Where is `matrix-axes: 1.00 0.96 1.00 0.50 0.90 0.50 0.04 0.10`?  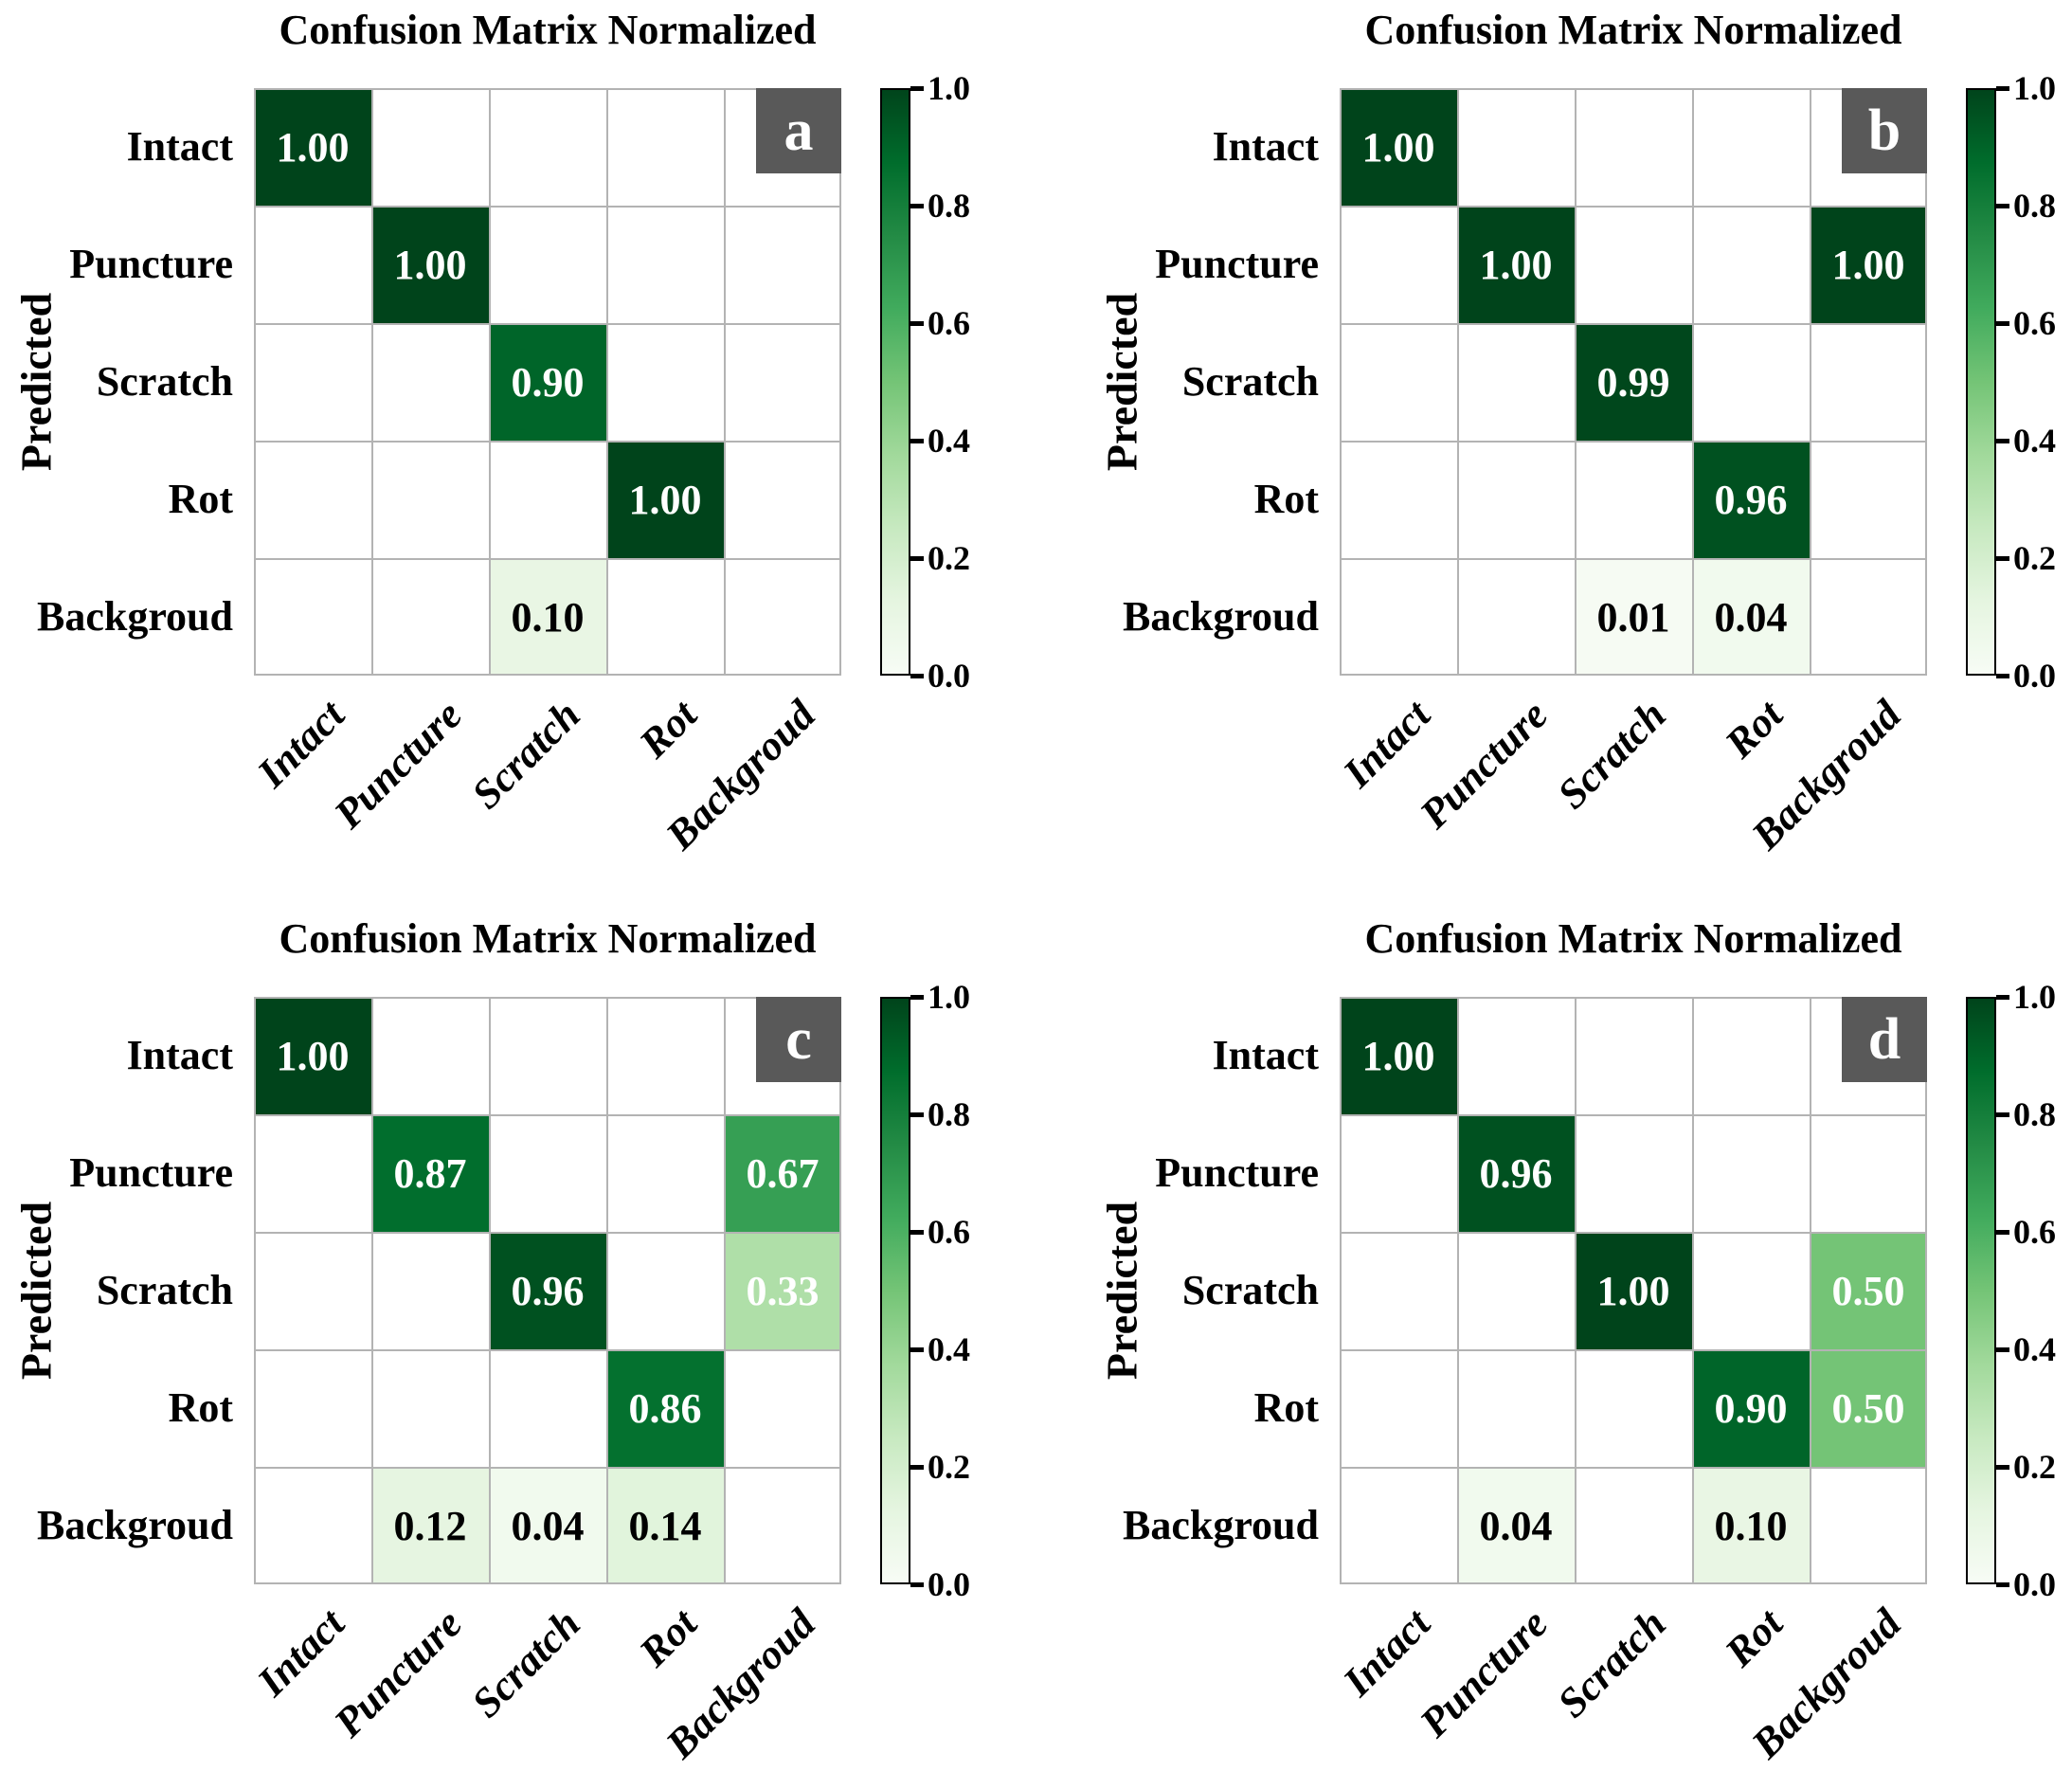
matrix-axes: 1.00 0.96 1.00 0.50 0.90 0.50 0.04 0.10 is located at coordinates (1633, 1290).